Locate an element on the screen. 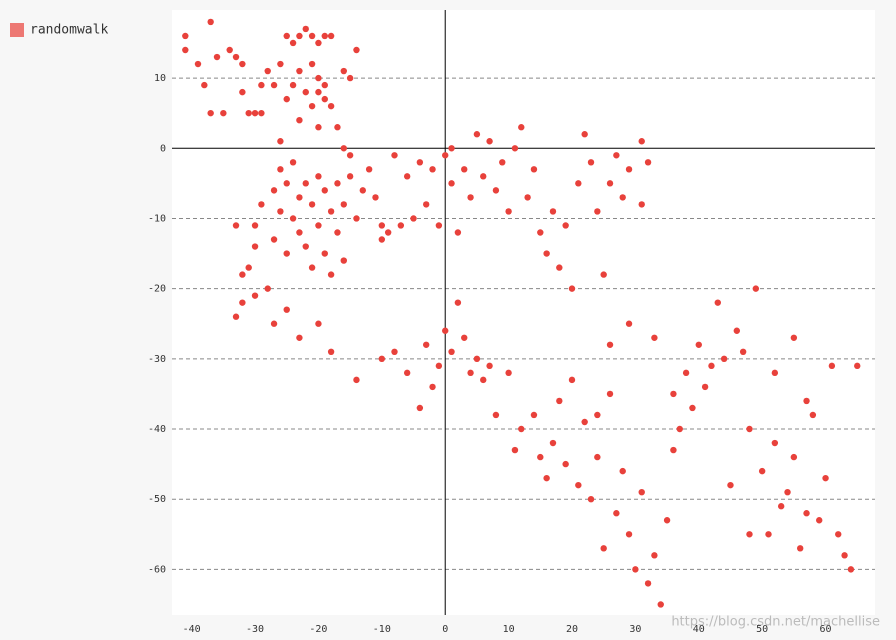 This screenshot has height=640, width=896. x-tick-label: -30 is located at coordinates (255, 629).